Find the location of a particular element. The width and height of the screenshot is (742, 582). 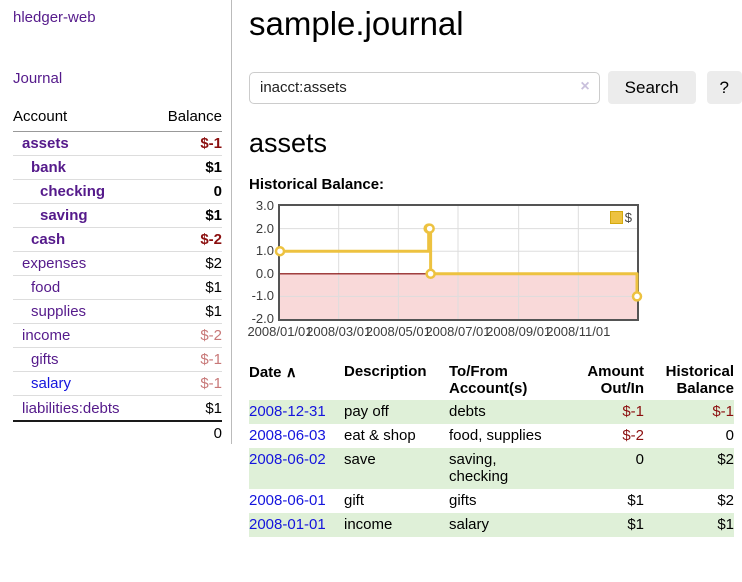

date-column-header: Date ∧ is located at coordinates (273, 372).